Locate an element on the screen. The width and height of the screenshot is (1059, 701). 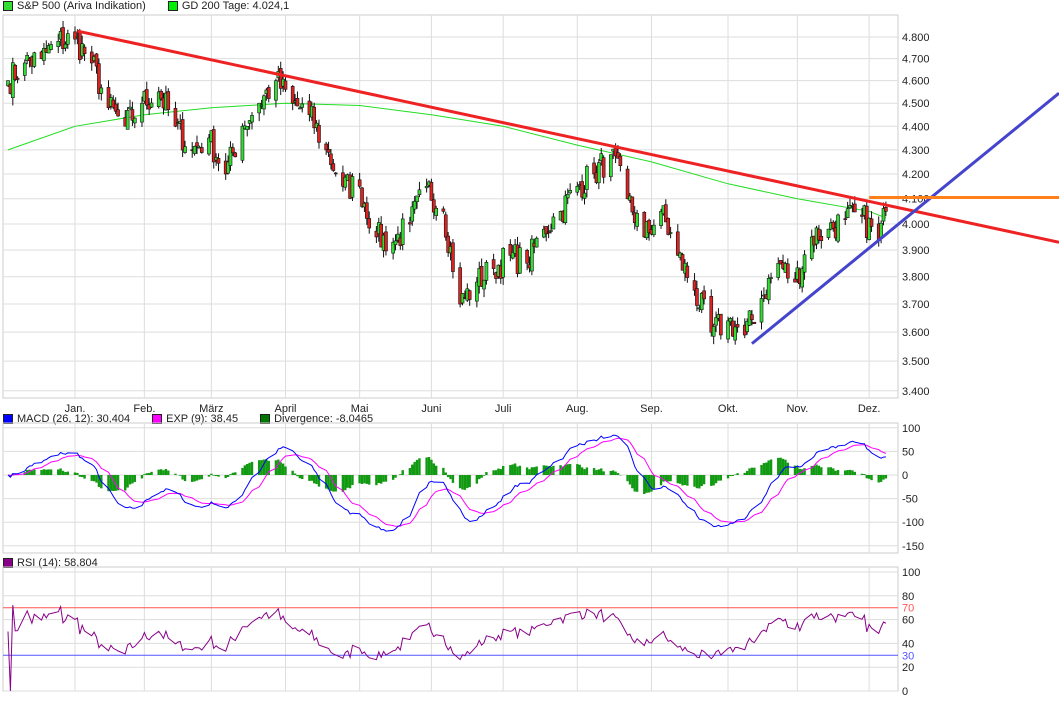
rsi-line is located at coordinates (447, 648).